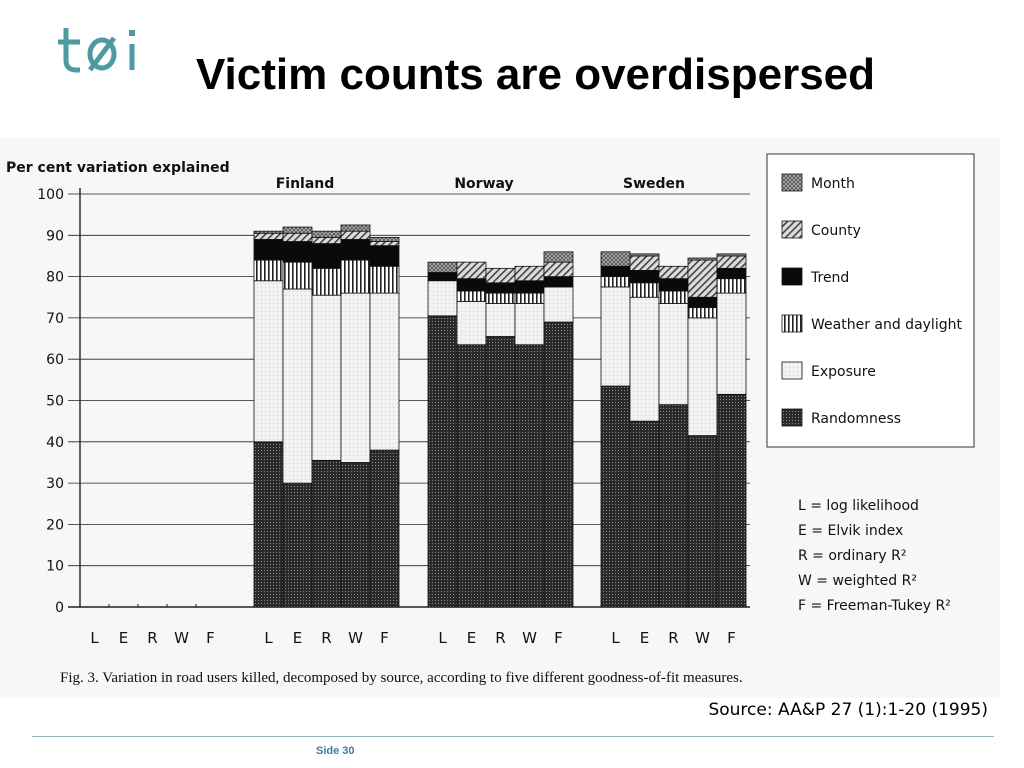 The image size is (1024, 768). I want to click on measure-key-line: E = Elvik index, so click(850, 531).